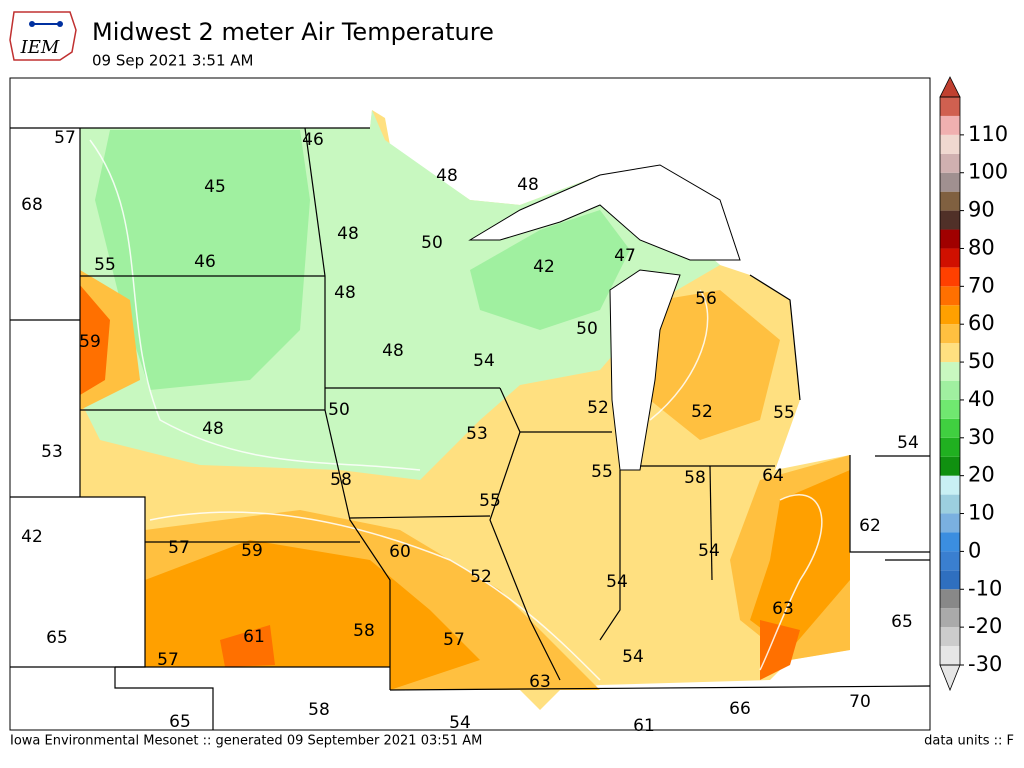  I want to click on station-value: 63, so click(540, 682).